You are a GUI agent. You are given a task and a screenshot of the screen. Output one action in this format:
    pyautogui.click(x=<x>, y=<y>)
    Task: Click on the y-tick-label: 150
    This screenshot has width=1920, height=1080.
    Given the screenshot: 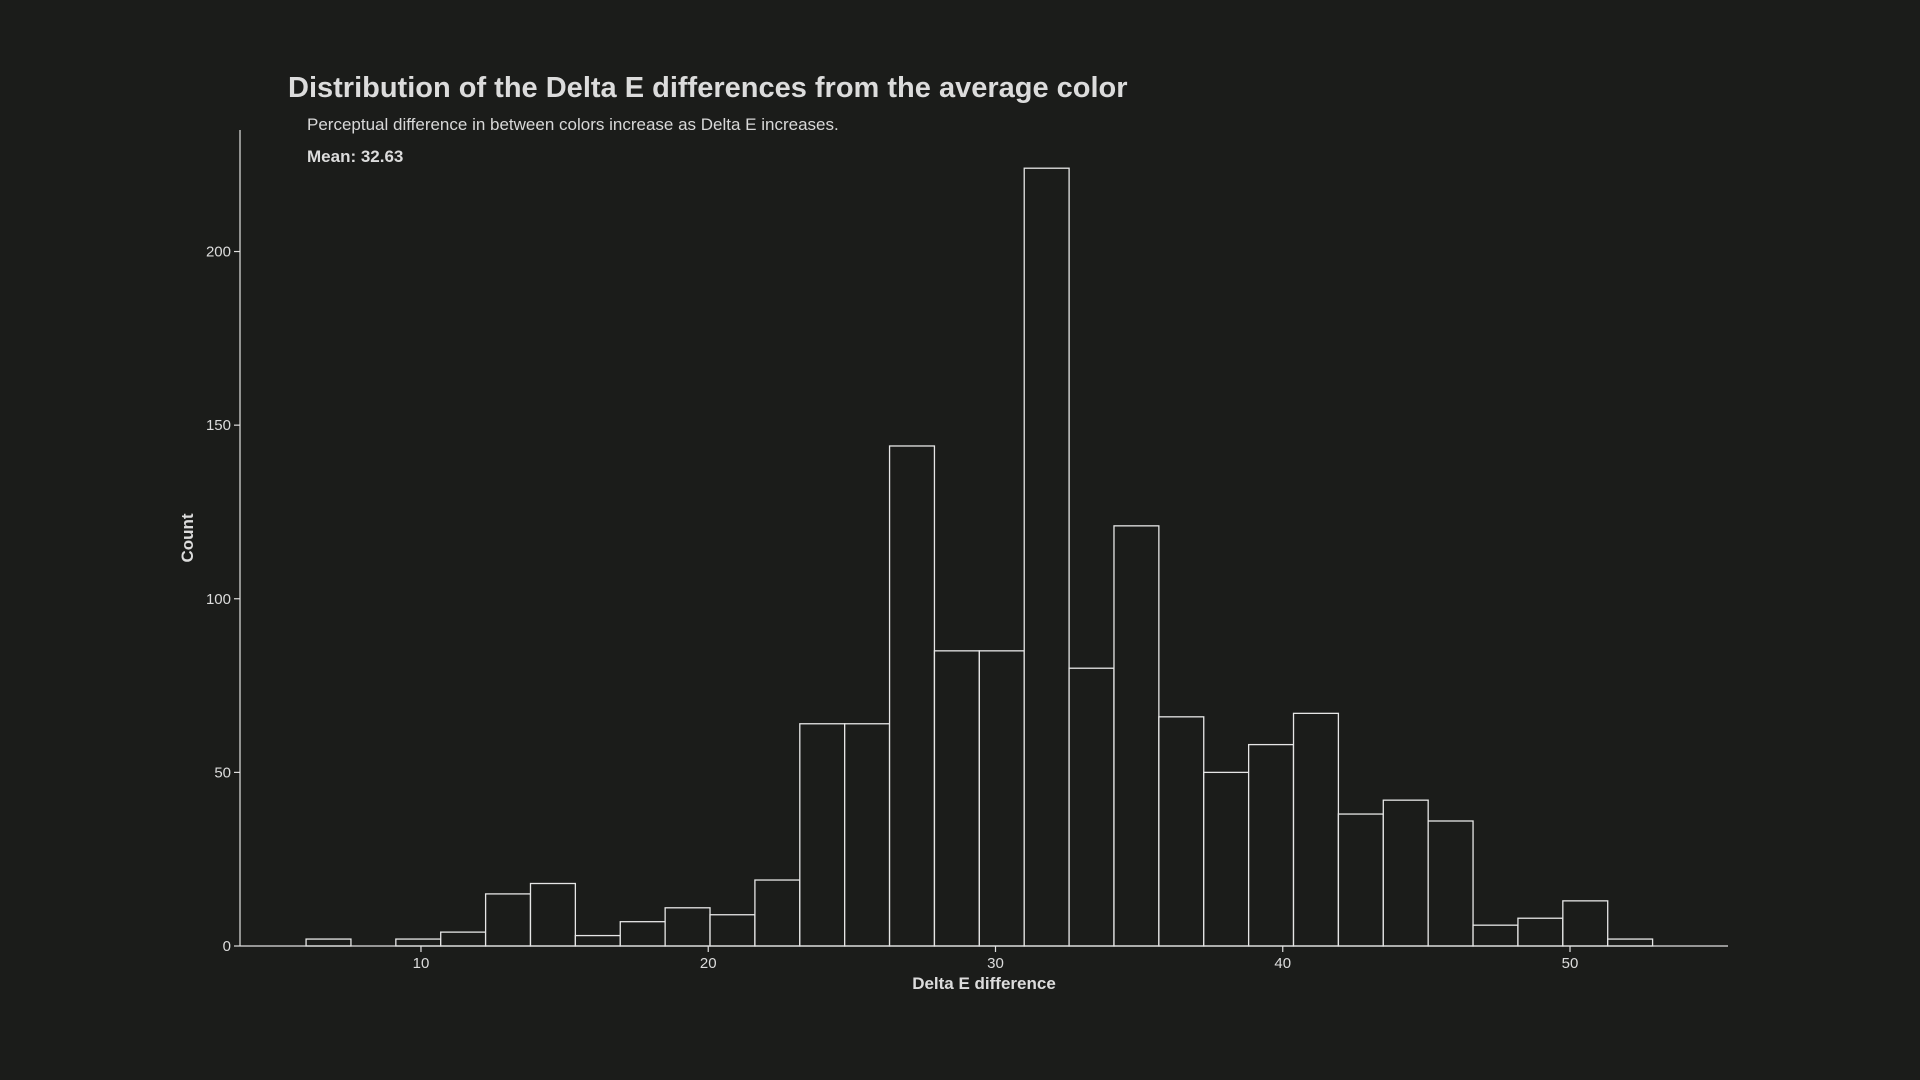 What is the action you would take?
    pyautogui.click(x=218, y=425)
    